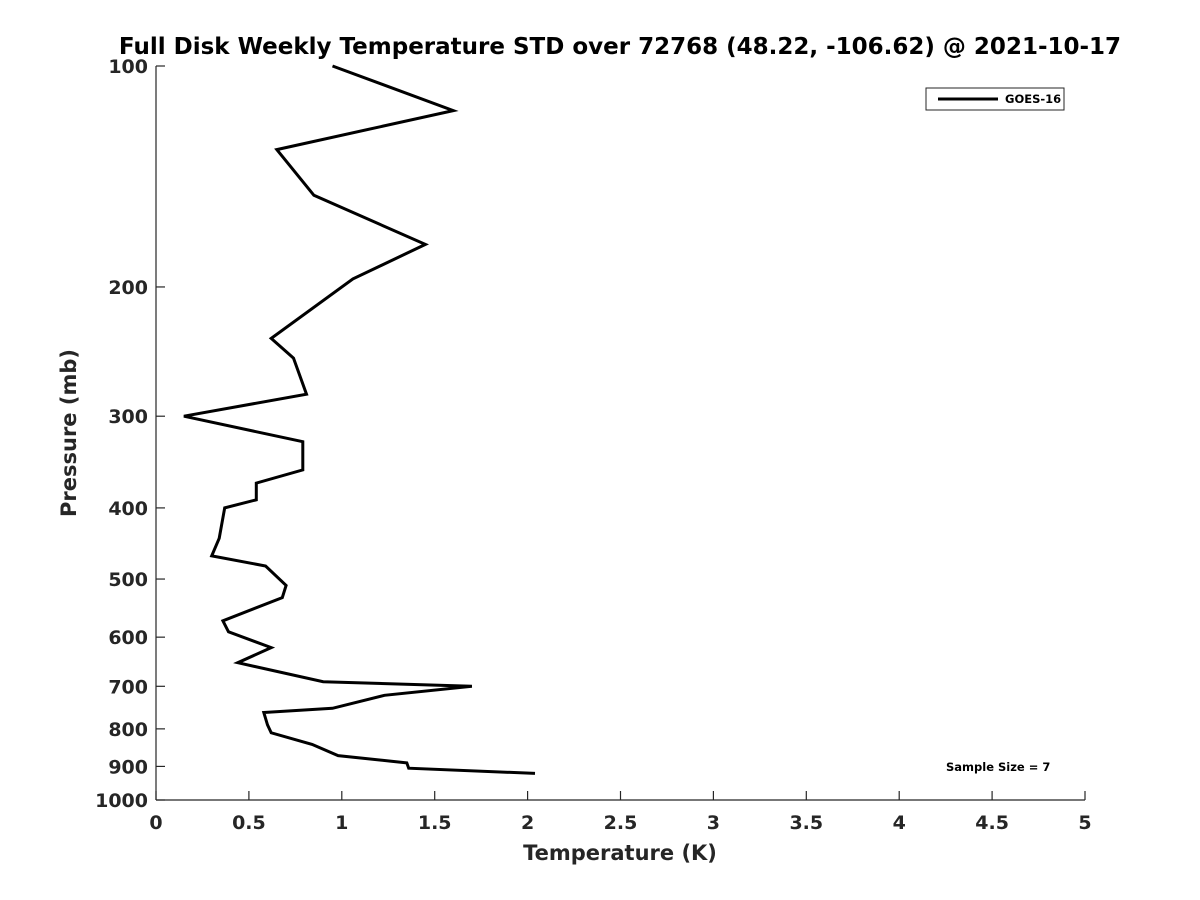 This screenshot has height=900, width=1200. I want to click on x-tick-label: 2.5, so click(621, 823).